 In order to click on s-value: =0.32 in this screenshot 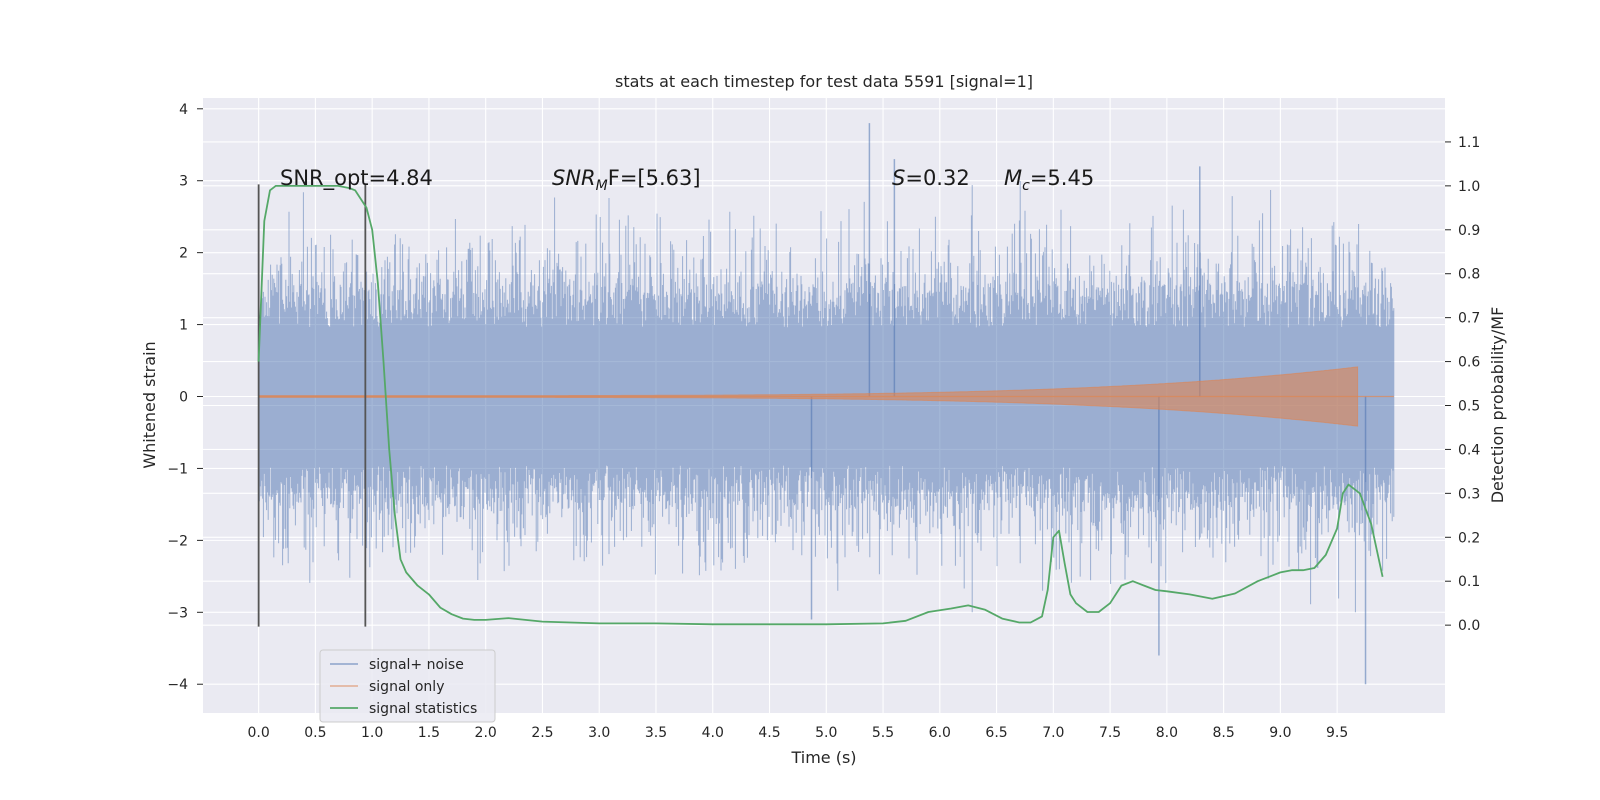, I will do `click(937, 178)`.